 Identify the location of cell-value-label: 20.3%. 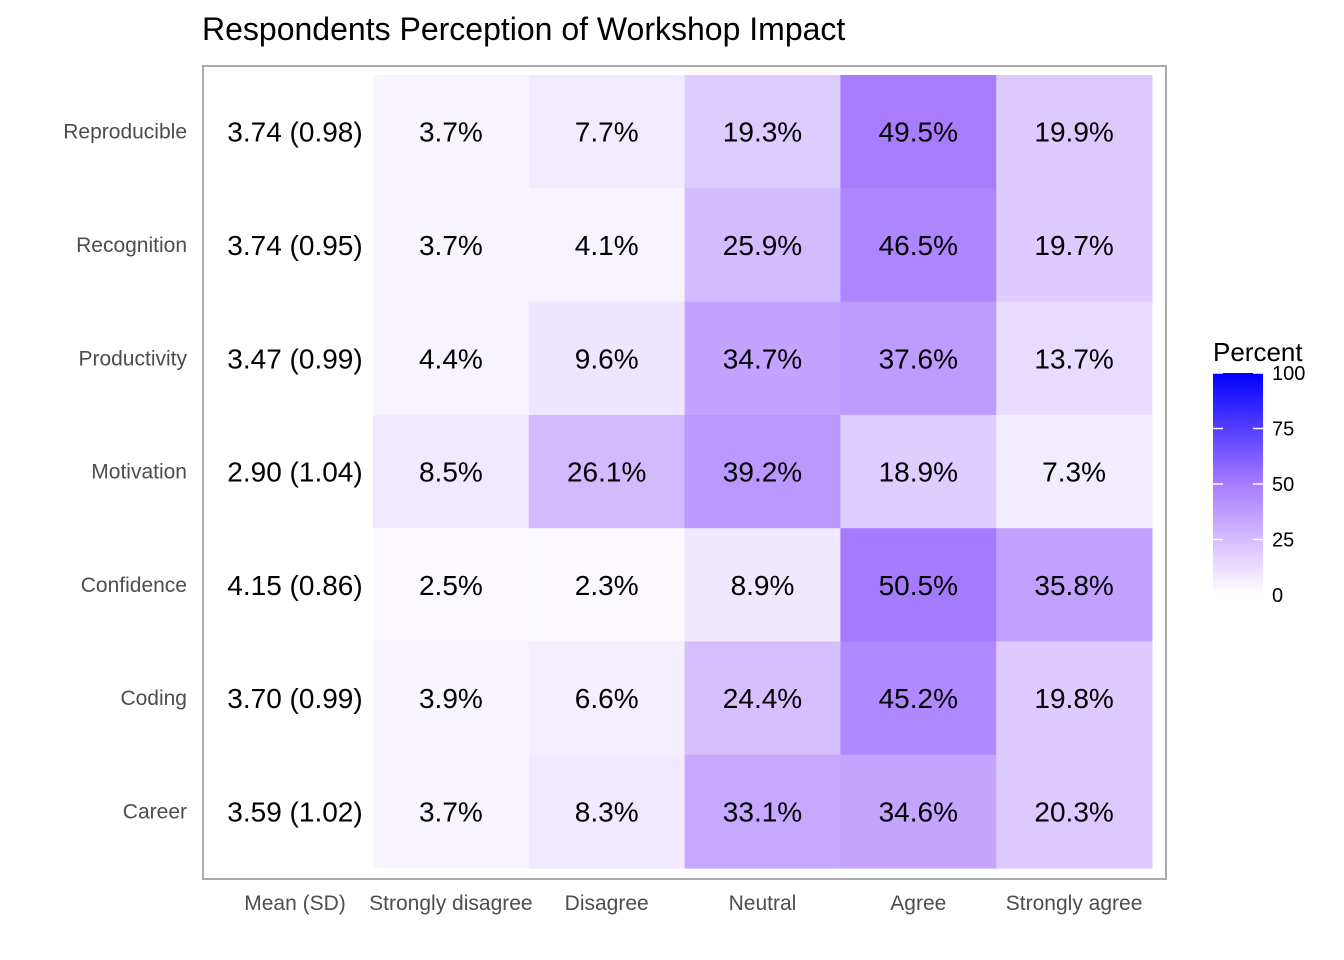
(1073, 811).